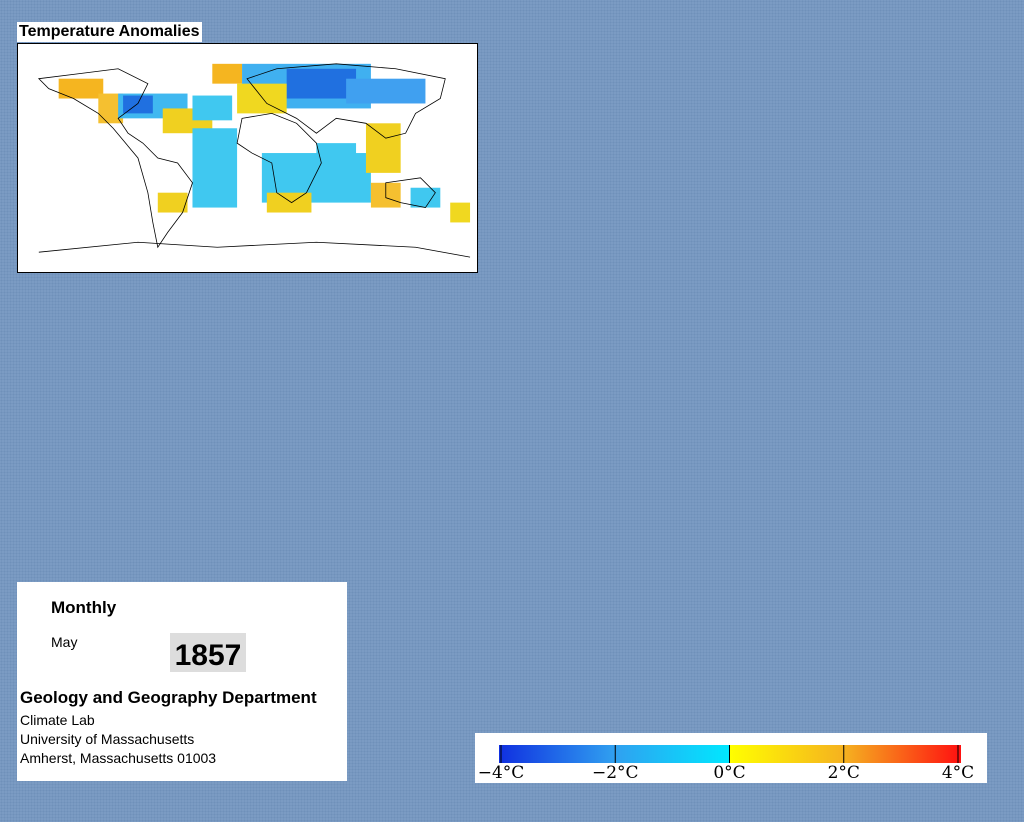 This screenshot has width=1024, height=822. I want to click on year: 1857, so click(208, 652).